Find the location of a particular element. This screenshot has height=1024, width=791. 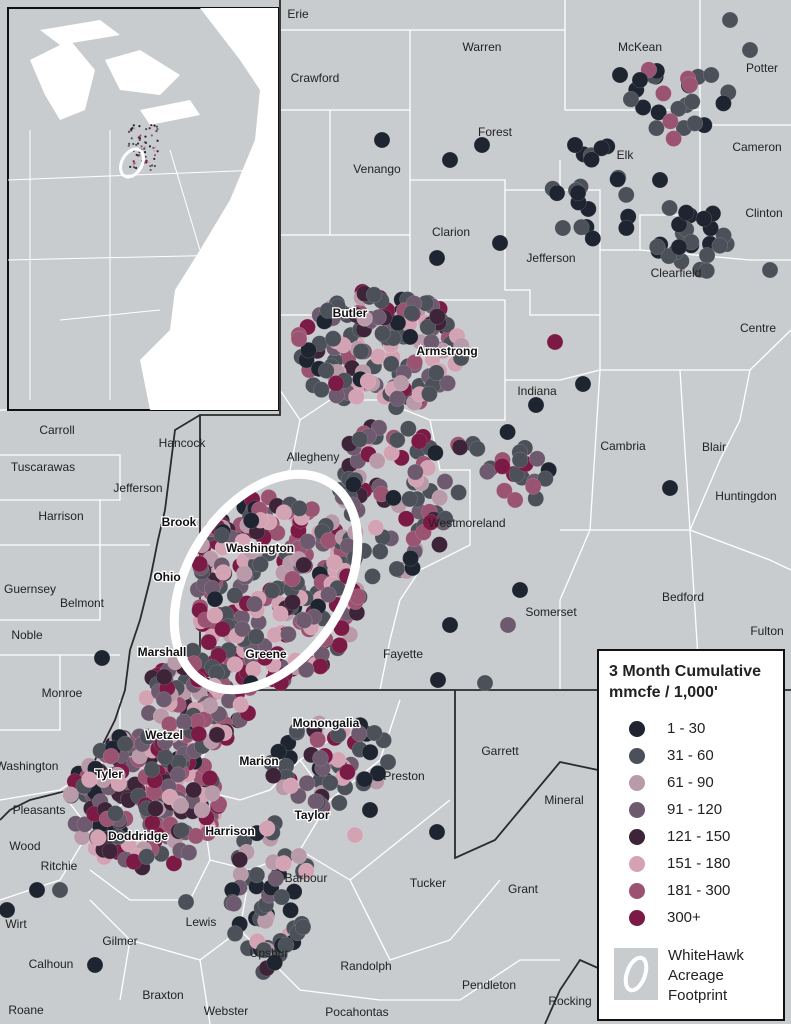

place-label: Butler is located at coordinates (350, 313).